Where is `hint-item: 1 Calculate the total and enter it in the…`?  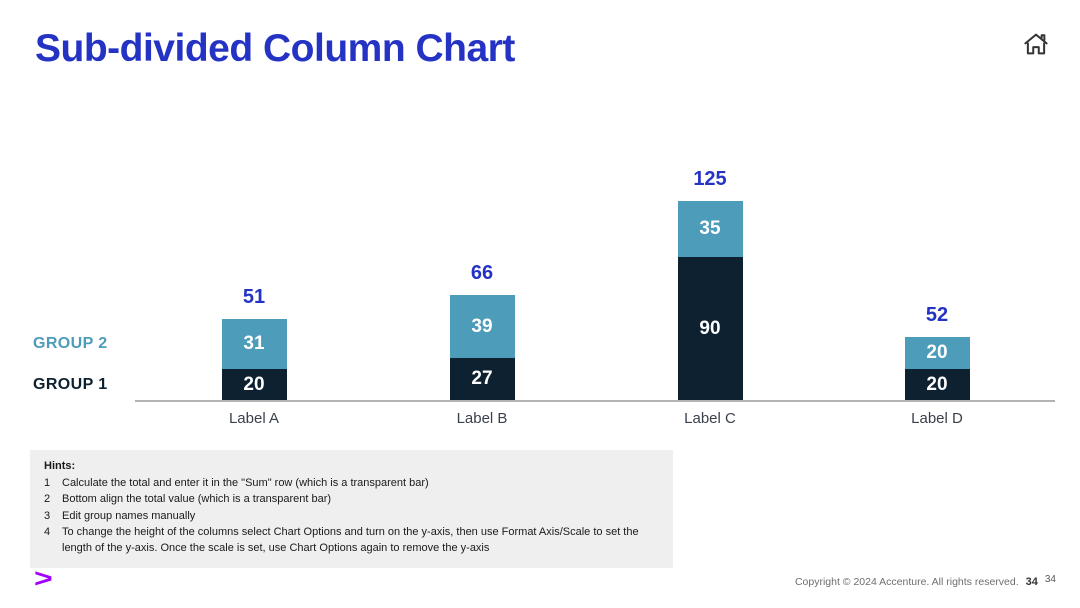
hint-item: 1 Calculate the total and enter it in the… is located at coordinates (351, 483).